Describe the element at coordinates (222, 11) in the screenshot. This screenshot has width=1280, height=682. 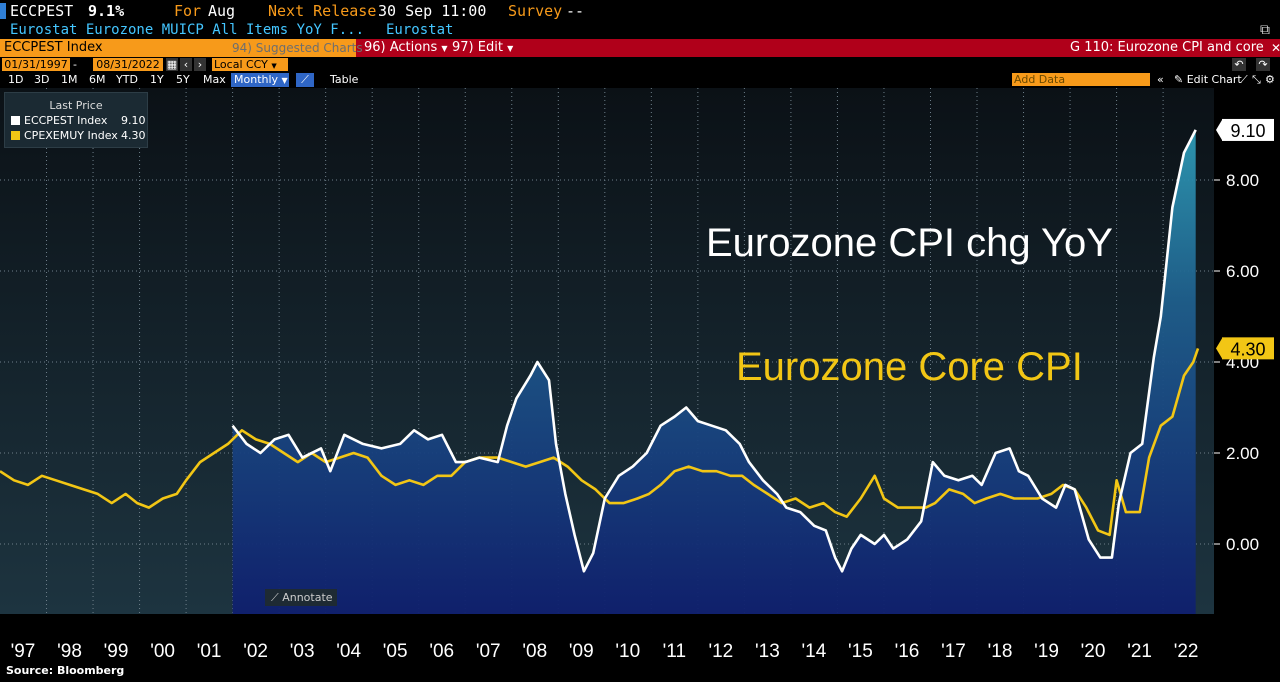
I see `for-value: Aug` at that location.